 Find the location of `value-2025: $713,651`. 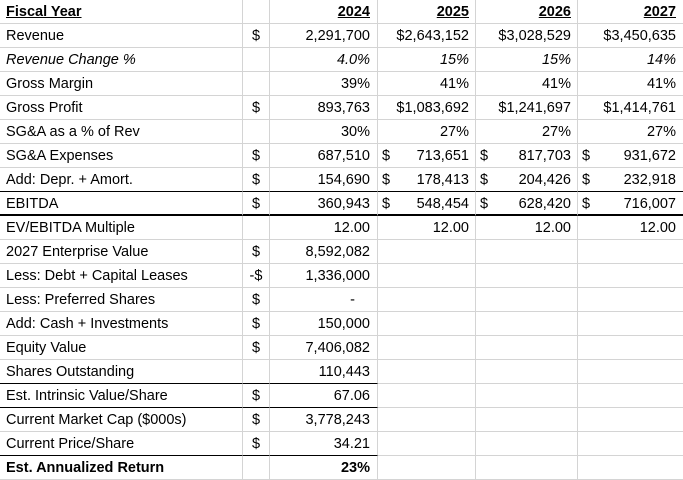

value-2025: $713,651 is located at coordinates (427, 156).